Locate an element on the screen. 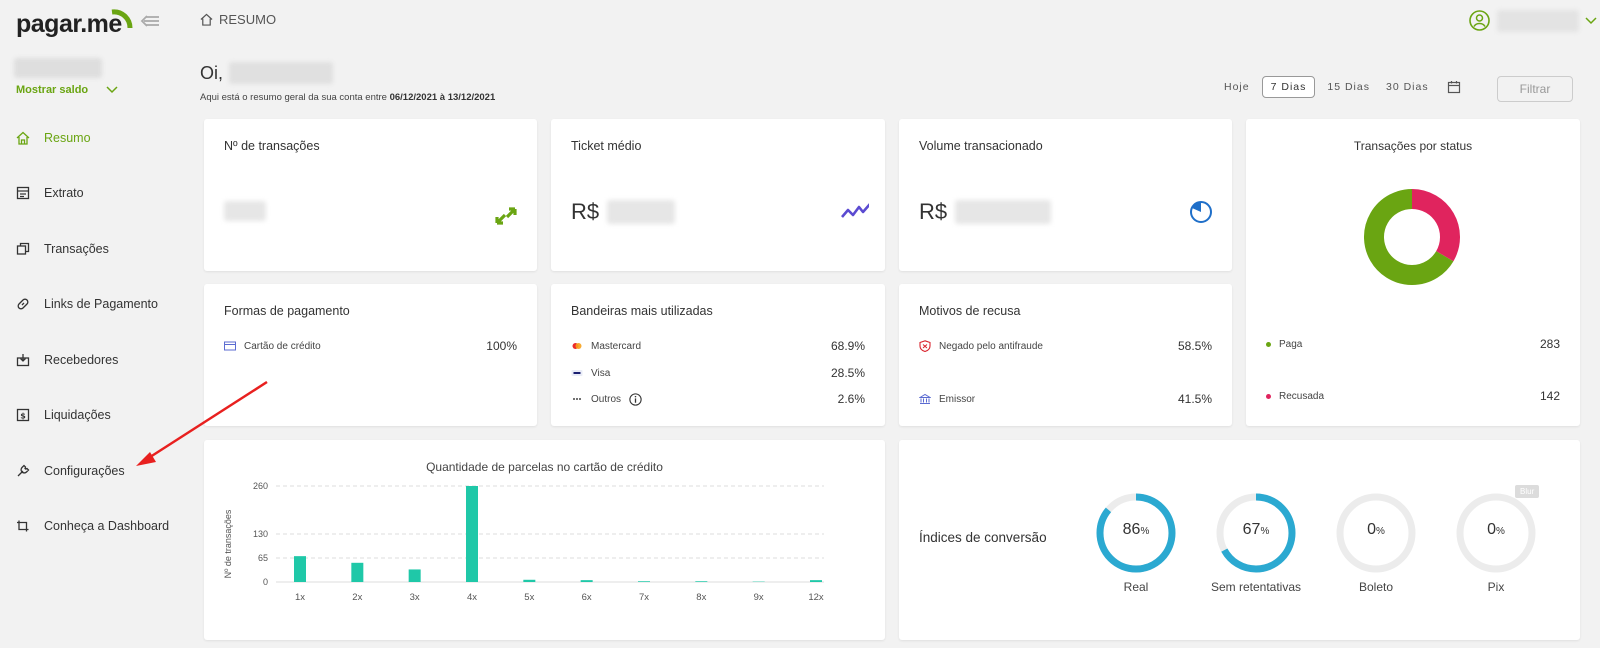  sidebar-item-recebedores: Recebedores is located at coordinates (101, 360).